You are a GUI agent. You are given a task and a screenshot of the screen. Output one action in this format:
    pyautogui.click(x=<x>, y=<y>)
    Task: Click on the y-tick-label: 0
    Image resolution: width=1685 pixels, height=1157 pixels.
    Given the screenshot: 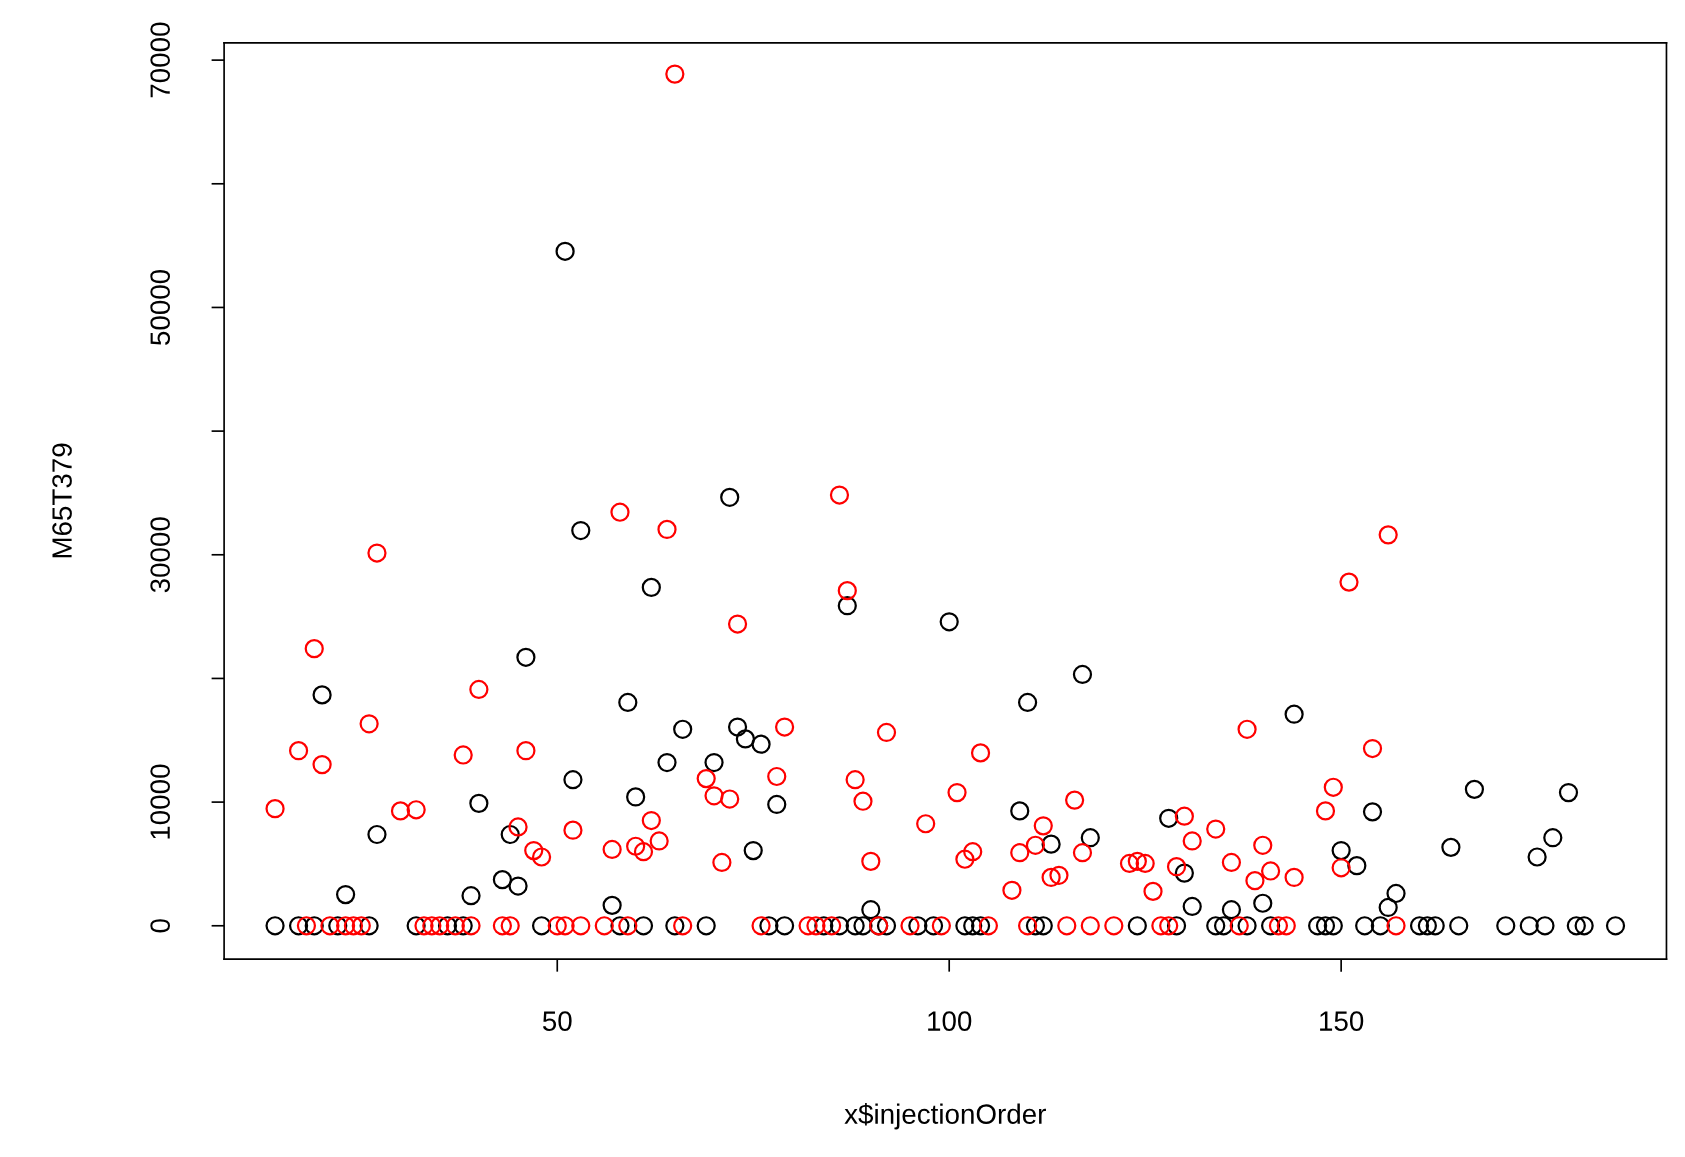 What is the action you would take?
    pyautogui.click(x=160, y=926)
    